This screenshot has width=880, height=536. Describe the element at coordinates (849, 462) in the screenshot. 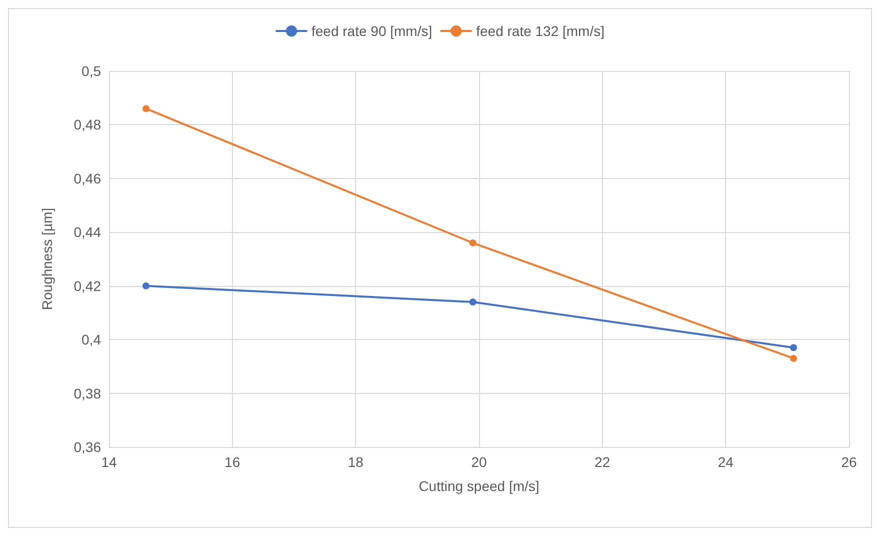

I see `x-tick-label: 26` at that location.